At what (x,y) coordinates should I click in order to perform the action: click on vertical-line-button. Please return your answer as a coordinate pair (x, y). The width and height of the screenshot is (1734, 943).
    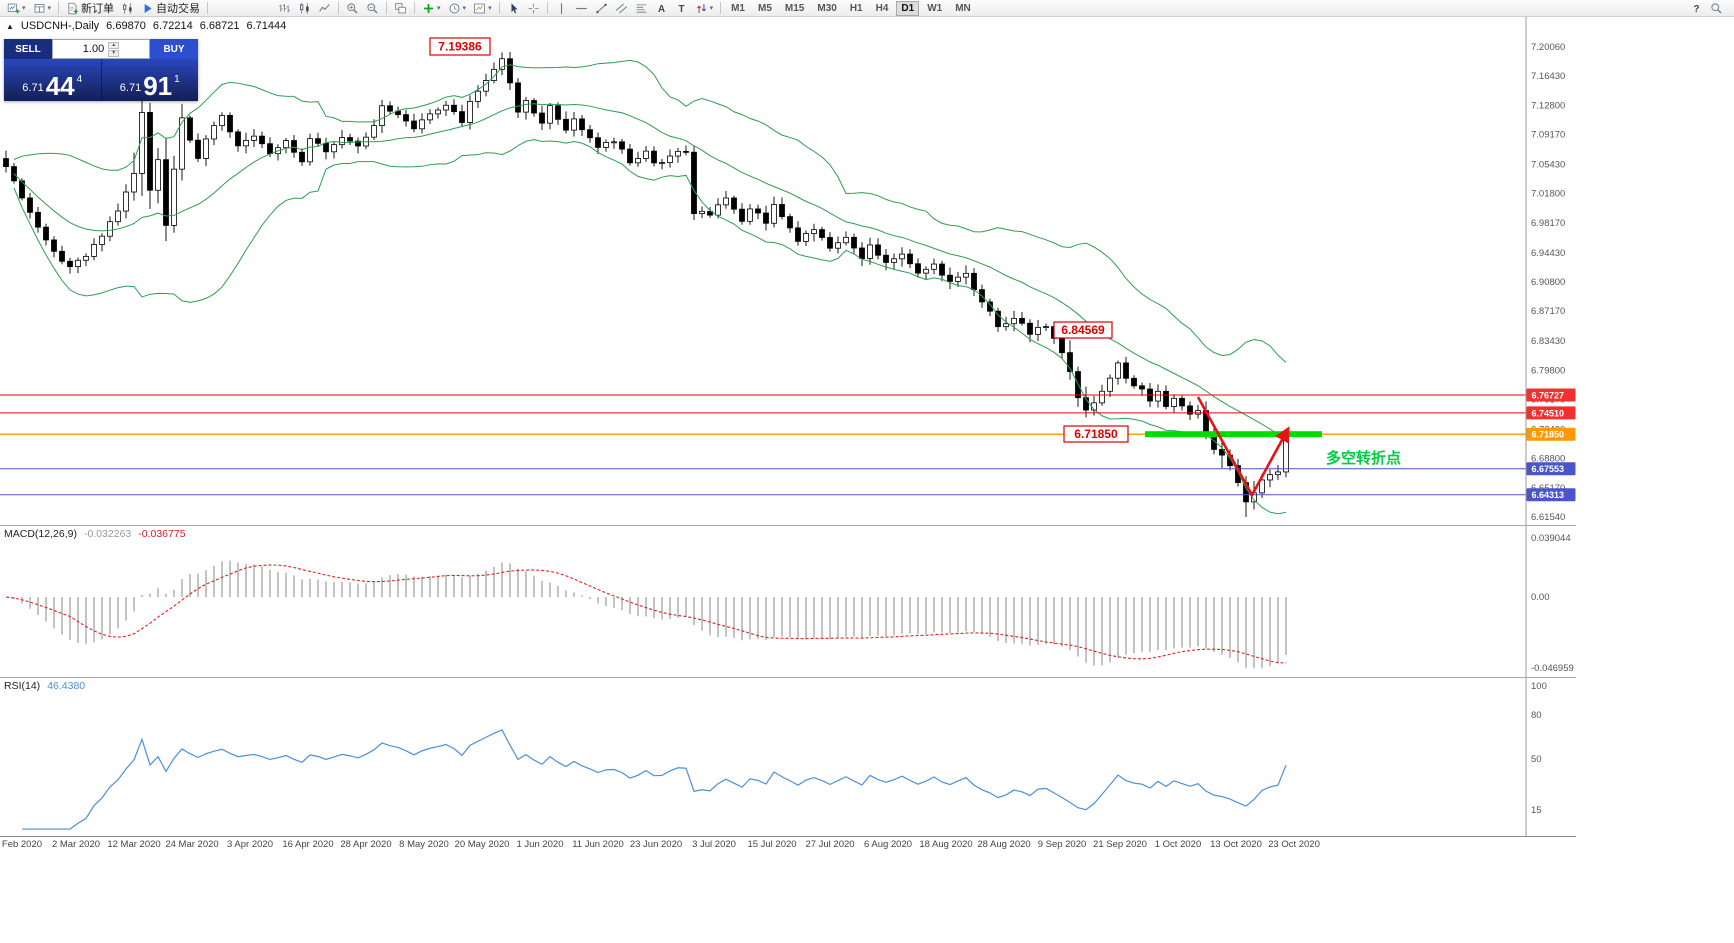
    Looking at the image, I should click on (561, 8).